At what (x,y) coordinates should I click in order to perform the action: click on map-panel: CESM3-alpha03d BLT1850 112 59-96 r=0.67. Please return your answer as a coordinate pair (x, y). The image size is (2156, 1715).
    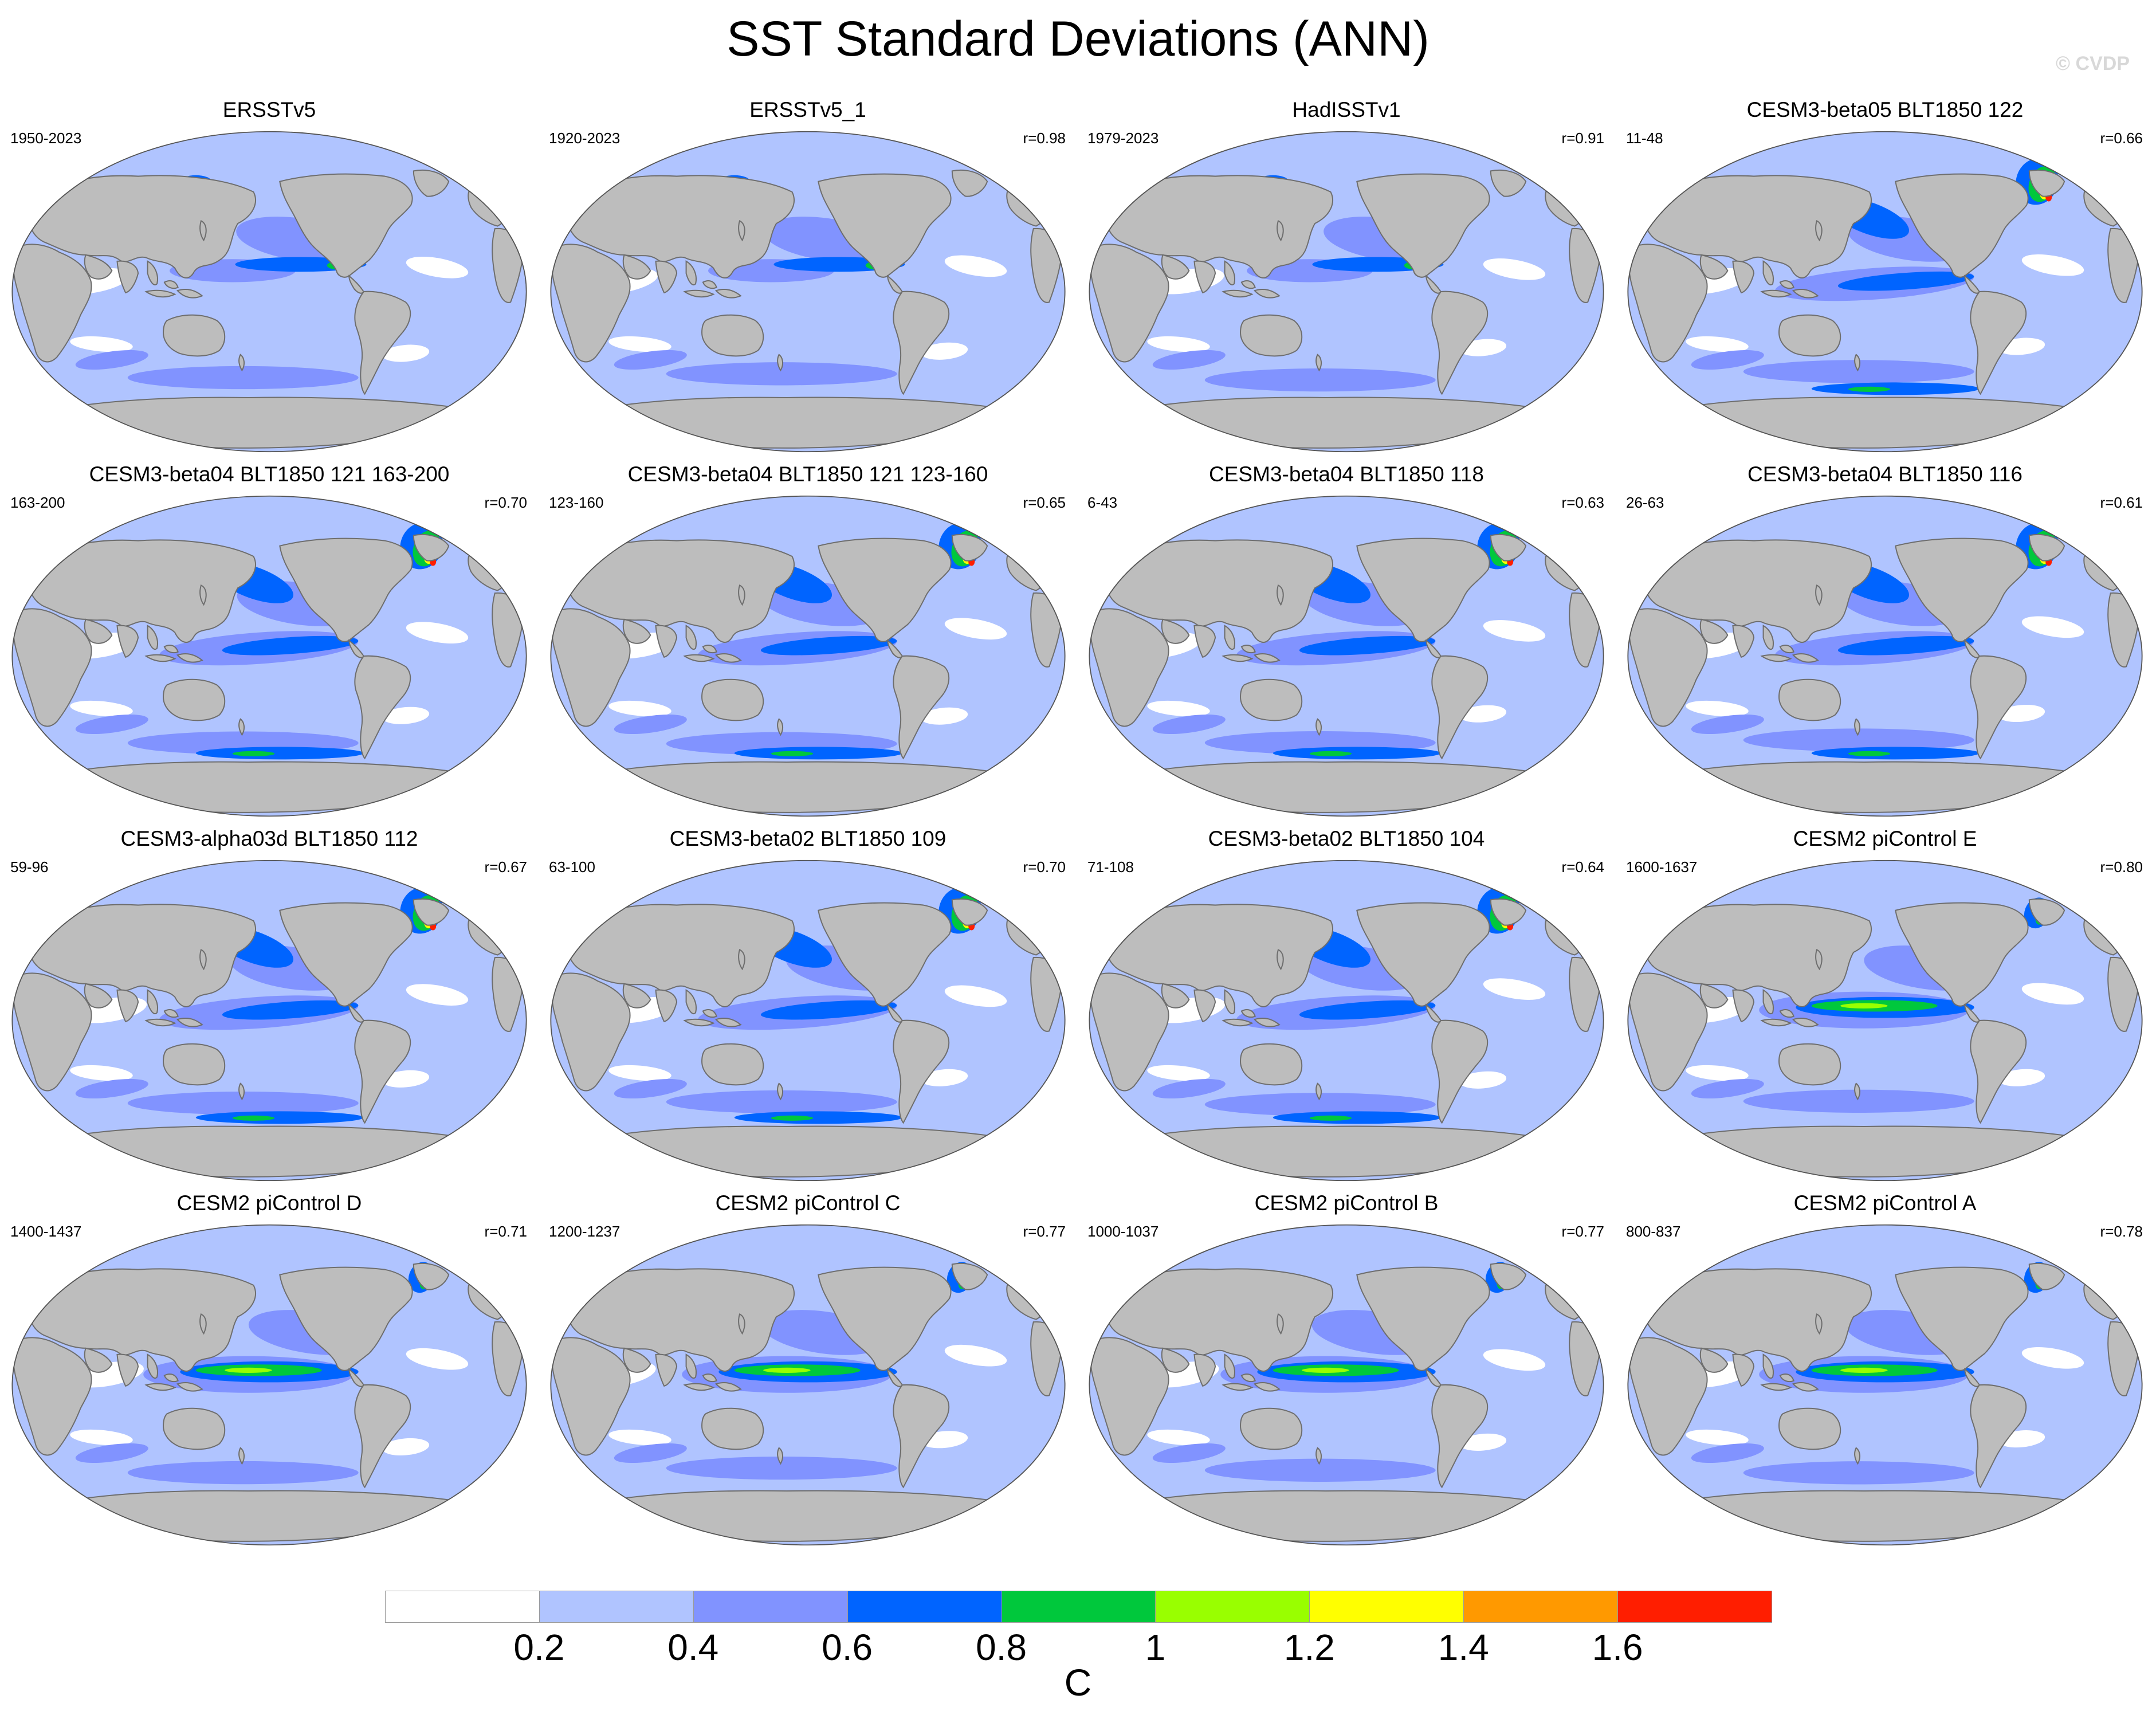
    Looking at the image, I should click on (269, 1008).